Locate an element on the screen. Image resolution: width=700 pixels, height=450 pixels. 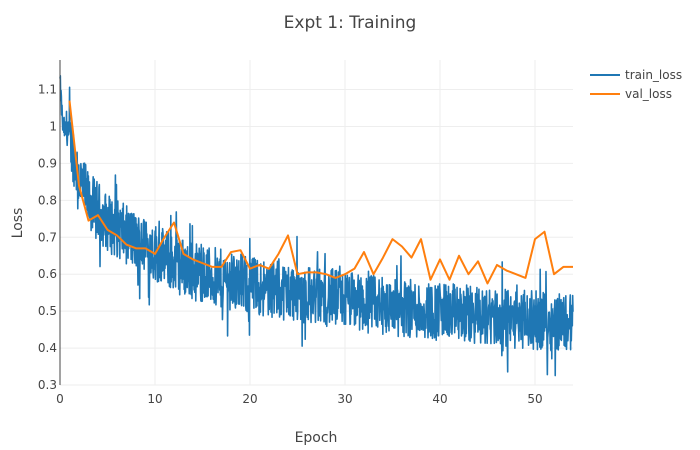
y-tick-label: 0.8 is located at coordinates (47, 200).